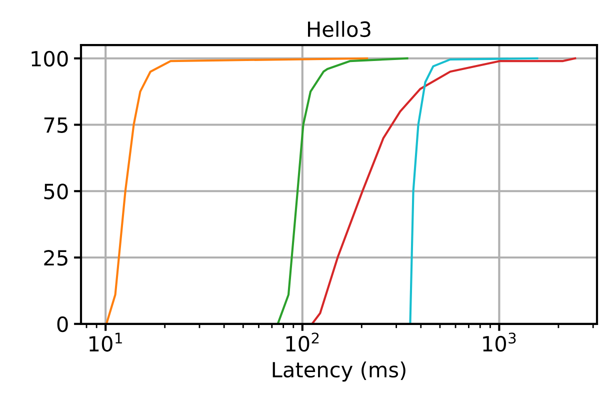 The width and height of the screenshot is (600, 410). I want to click on y-tick-label: 100, so click(50, 58).